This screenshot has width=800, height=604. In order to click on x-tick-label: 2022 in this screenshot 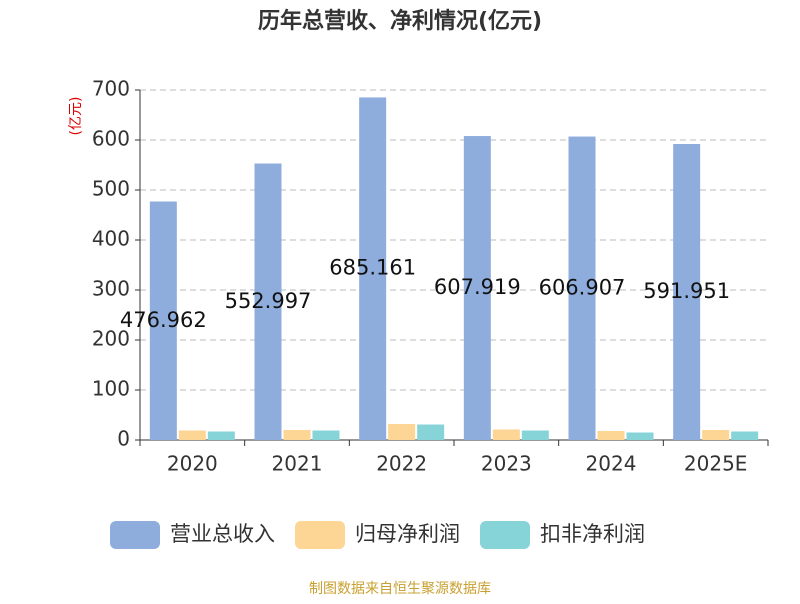, I will do `click(401, 464)`.